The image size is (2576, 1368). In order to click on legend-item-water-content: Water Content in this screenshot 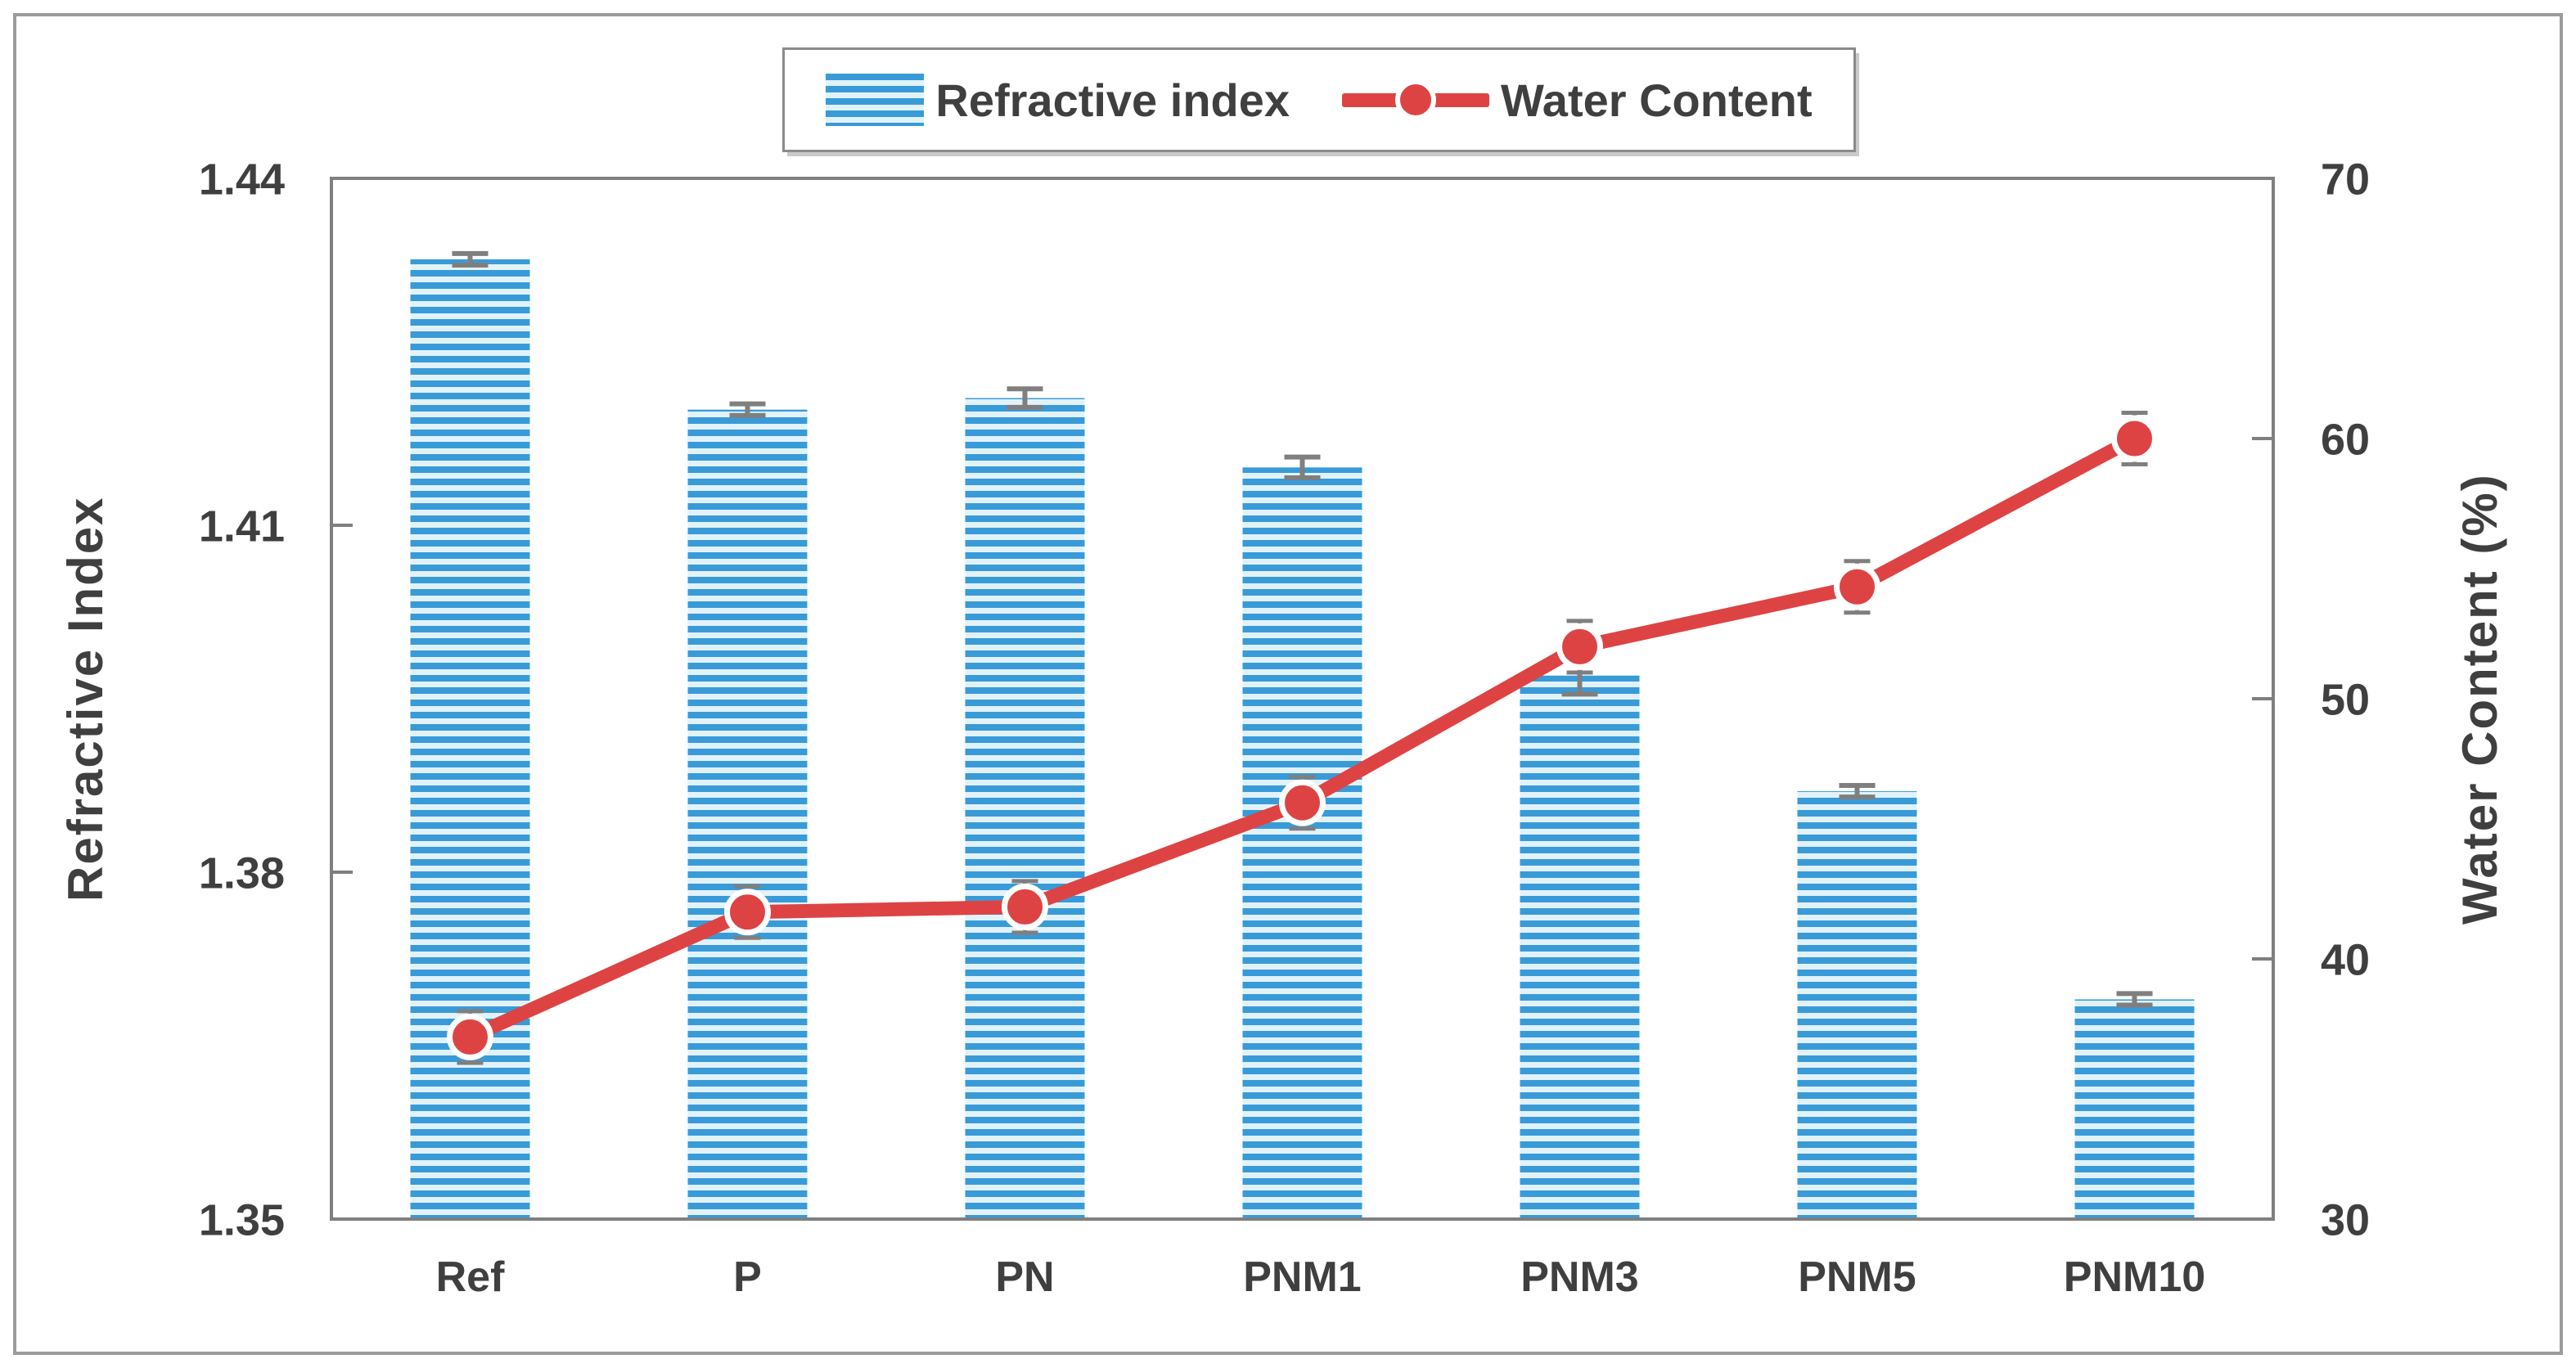, I will do `click(1577, 101)`.